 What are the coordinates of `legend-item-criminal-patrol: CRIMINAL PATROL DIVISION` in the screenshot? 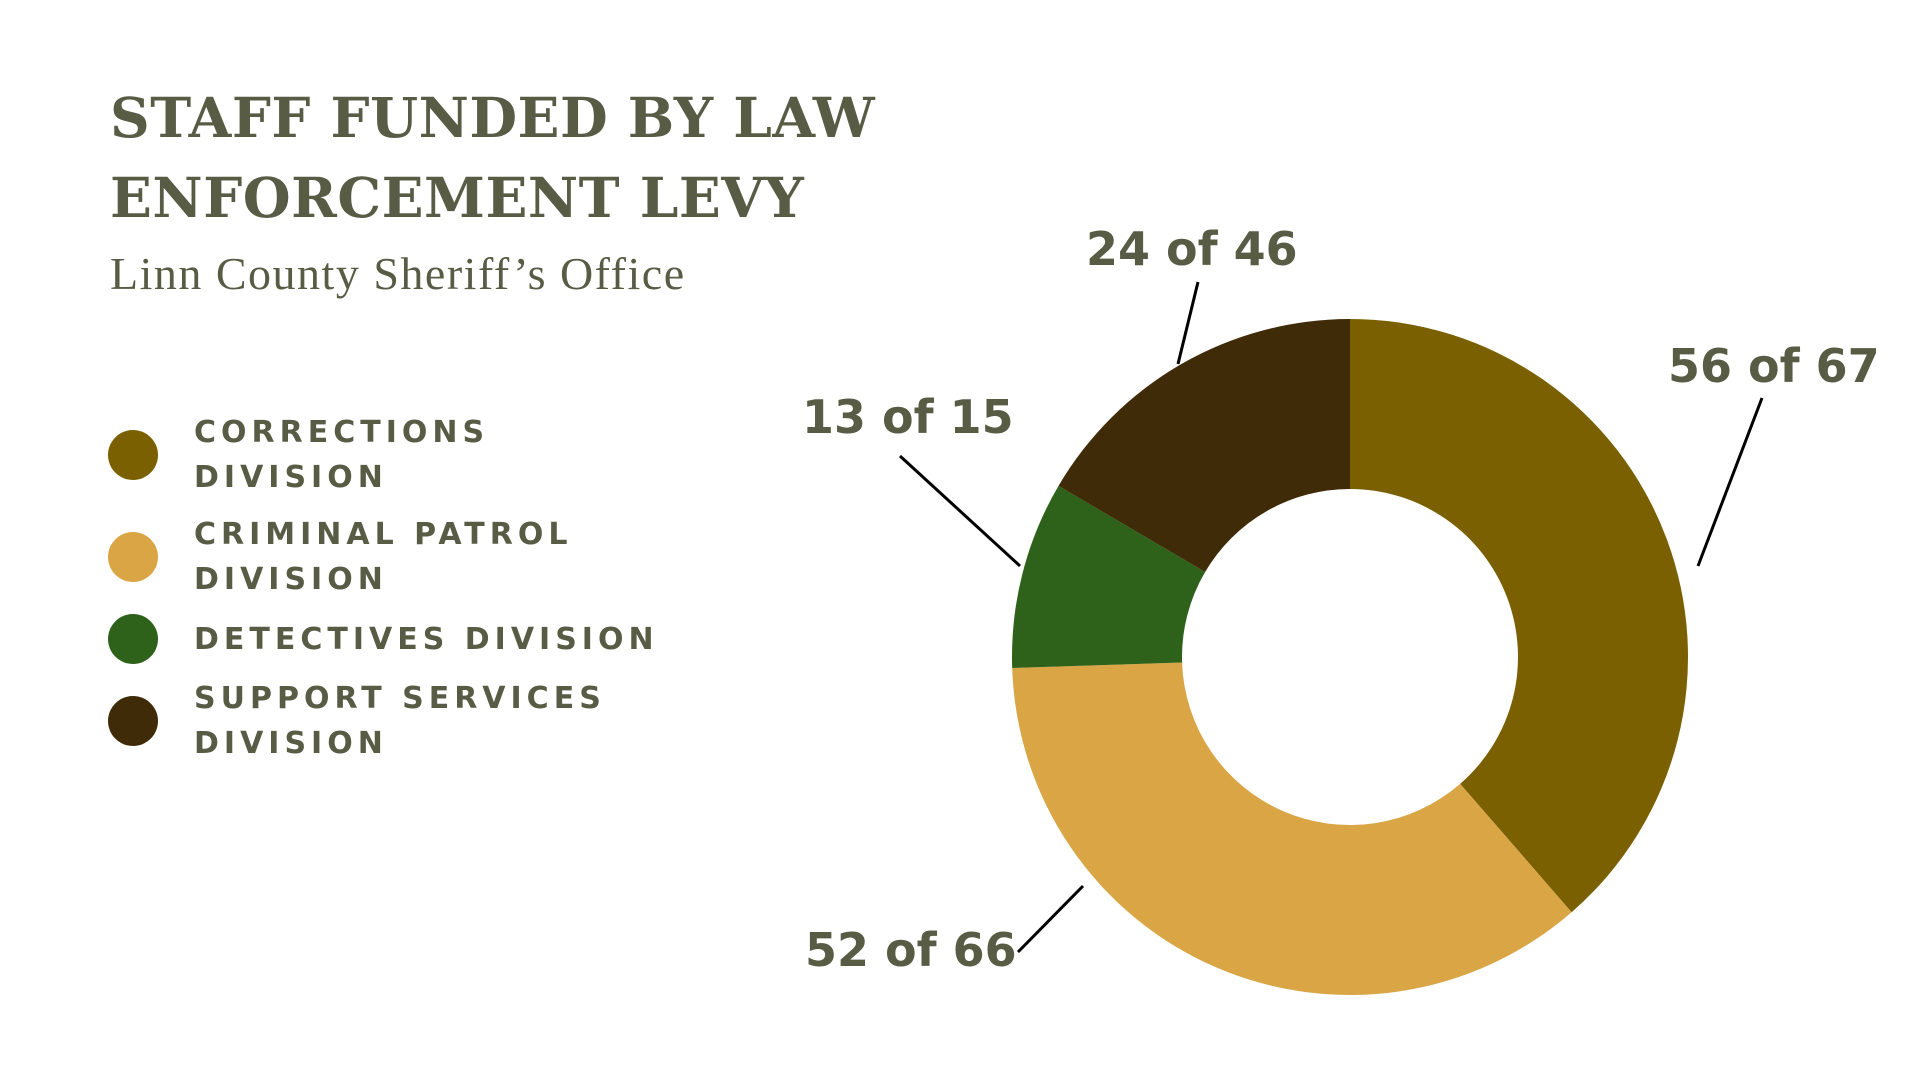 It's located at (428, 557).